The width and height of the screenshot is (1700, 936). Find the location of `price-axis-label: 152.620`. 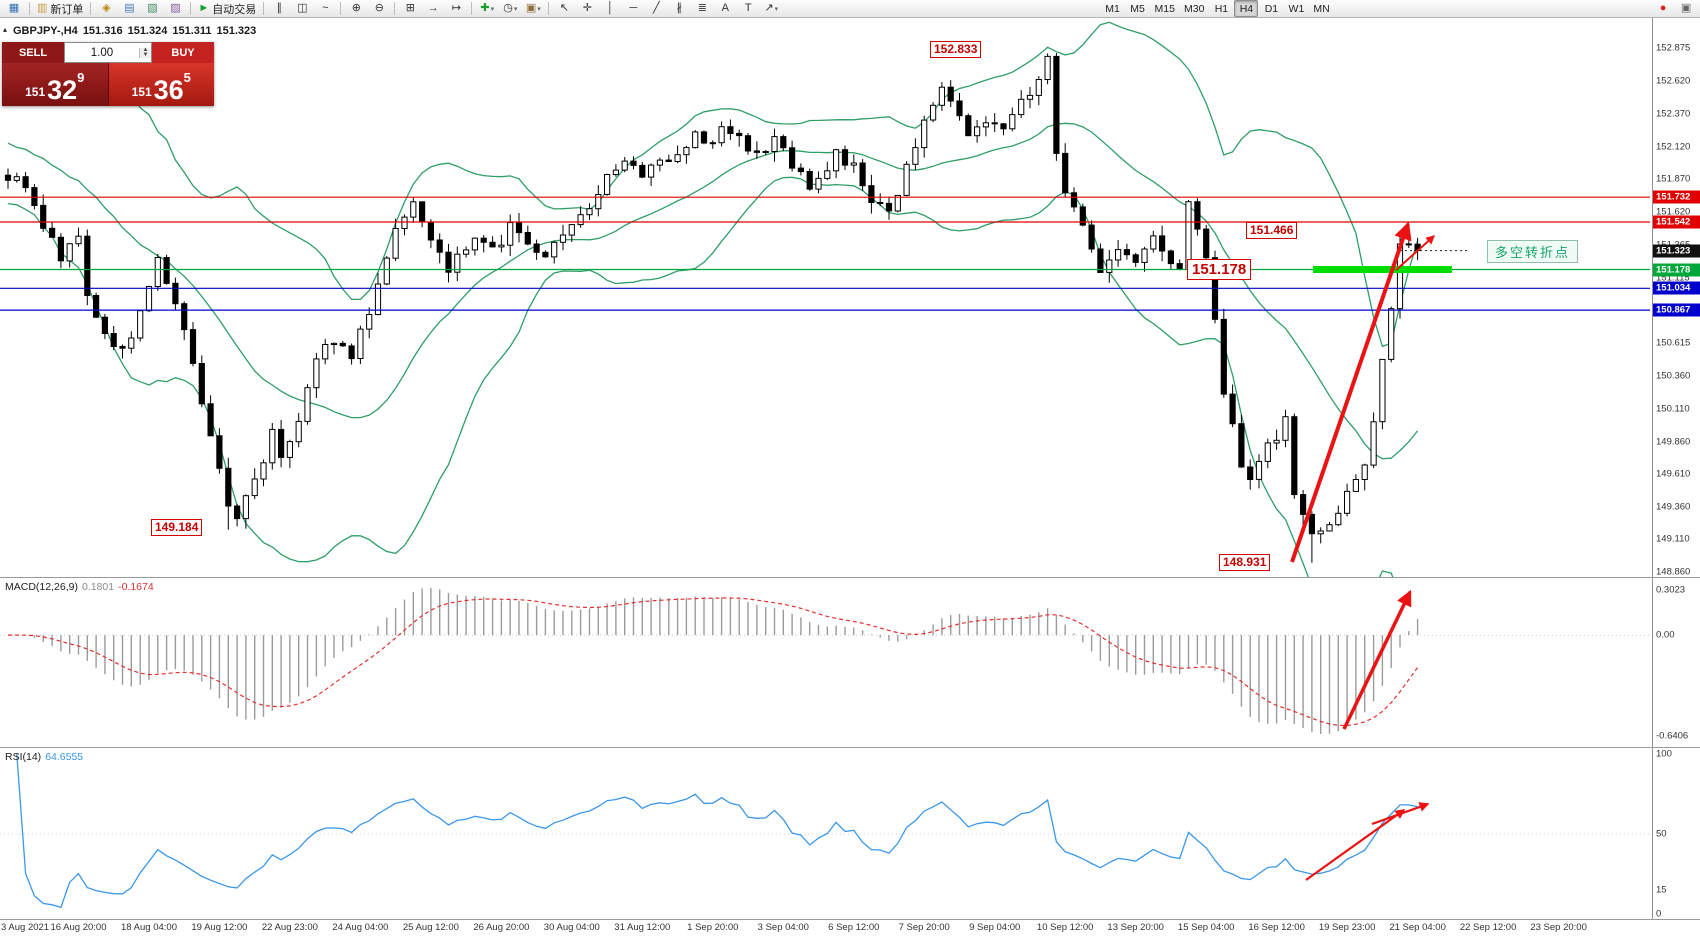

price-axis-label: 152.620 is located at coordinates (1673, 81).